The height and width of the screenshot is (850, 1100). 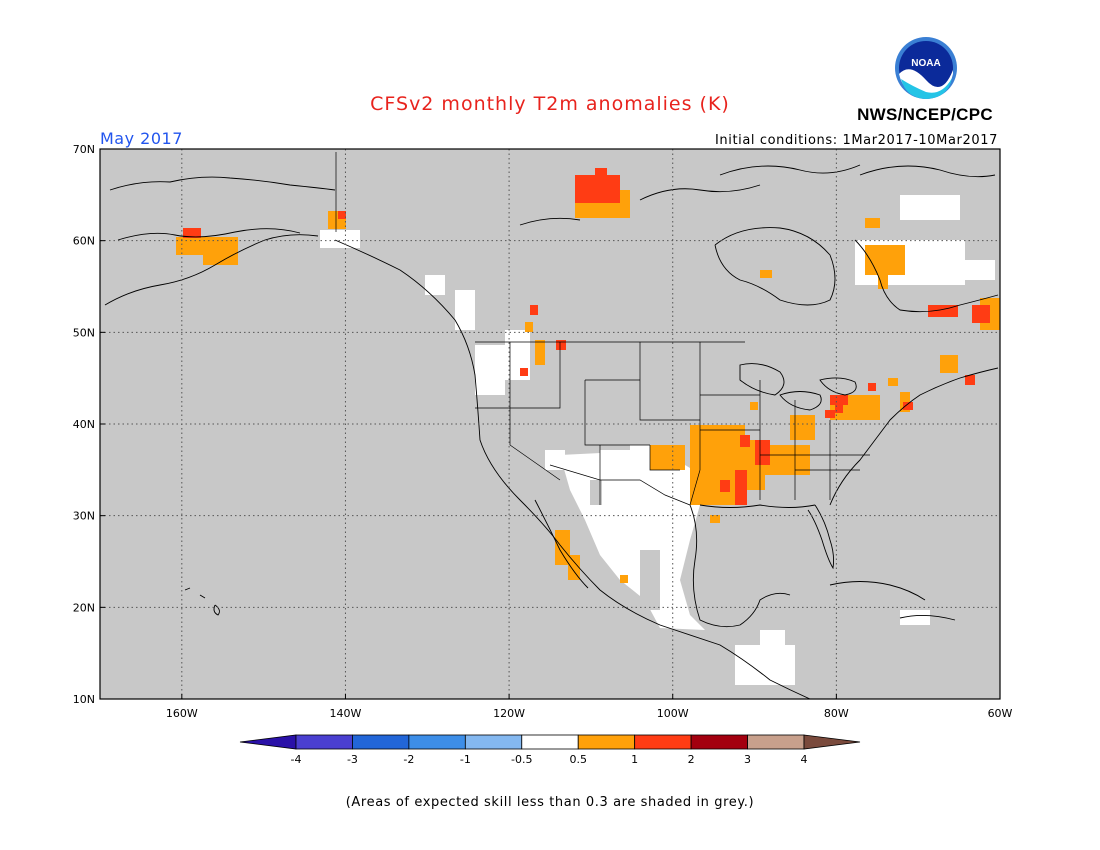 What do you see at coordinates (465, 759) in the screenshot?
I see `colorbar-label: -1` at bounding box center [465, 759].